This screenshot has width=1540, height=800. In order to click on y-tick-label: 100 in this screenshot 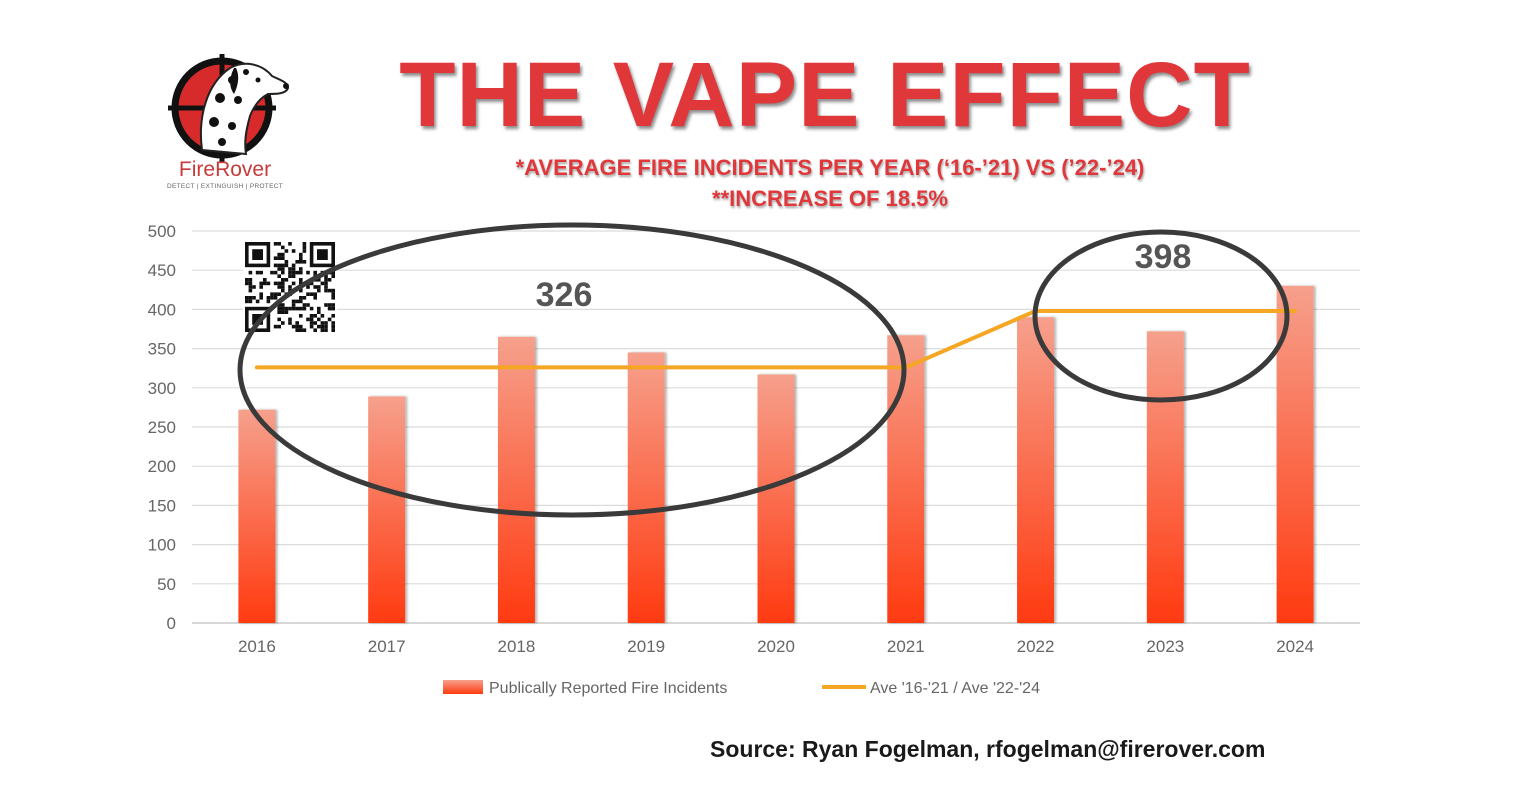, I will do `click(162, 545)`.